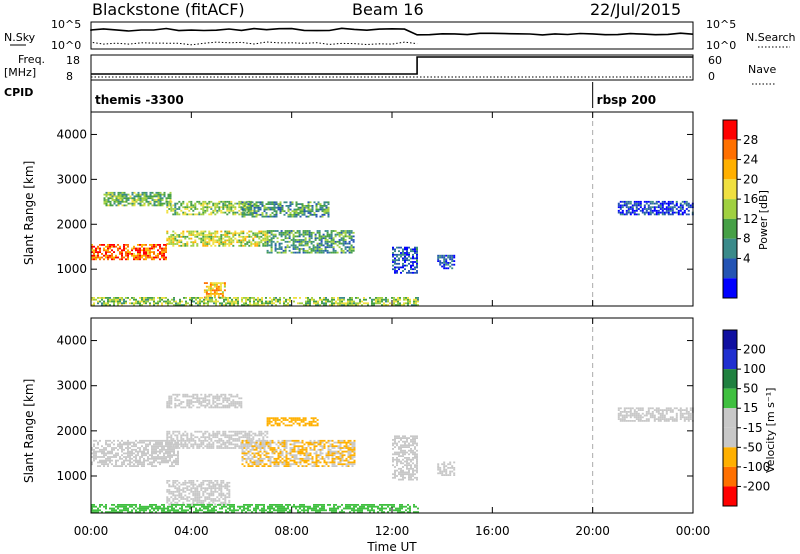 The image size is (800, 554). What do you see at coordinates (66, 45) in the screenshot?
I see `noise-left-tick-low: 10^0` at bounding box center [66, 45].